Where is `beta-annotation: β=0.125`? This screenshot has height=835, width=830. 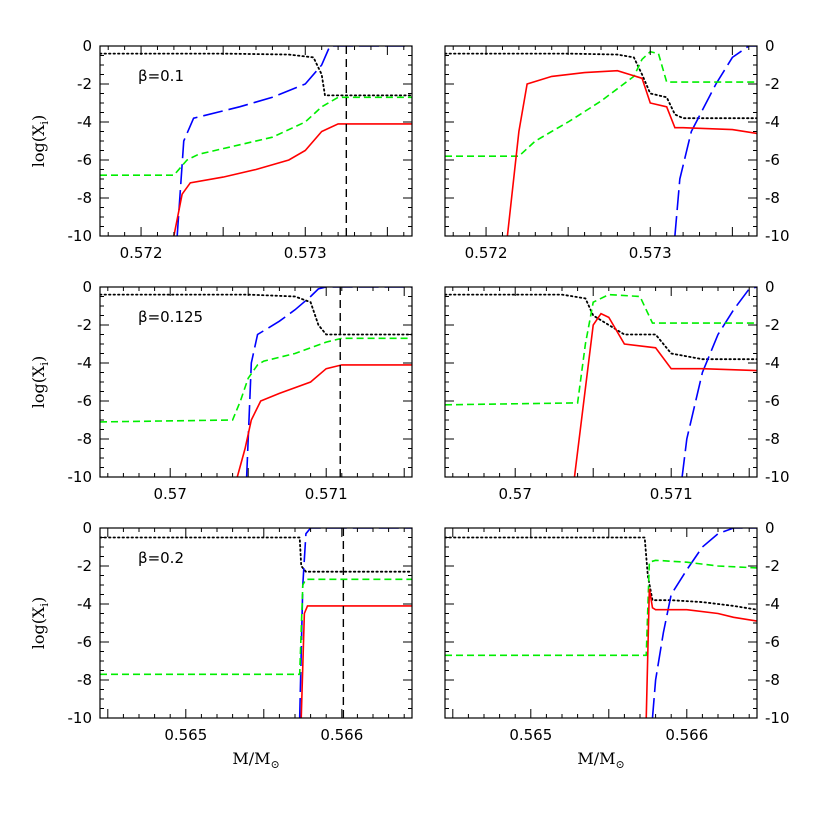
beta-annotation: β=0.125 is located at coordinates (170, 317).